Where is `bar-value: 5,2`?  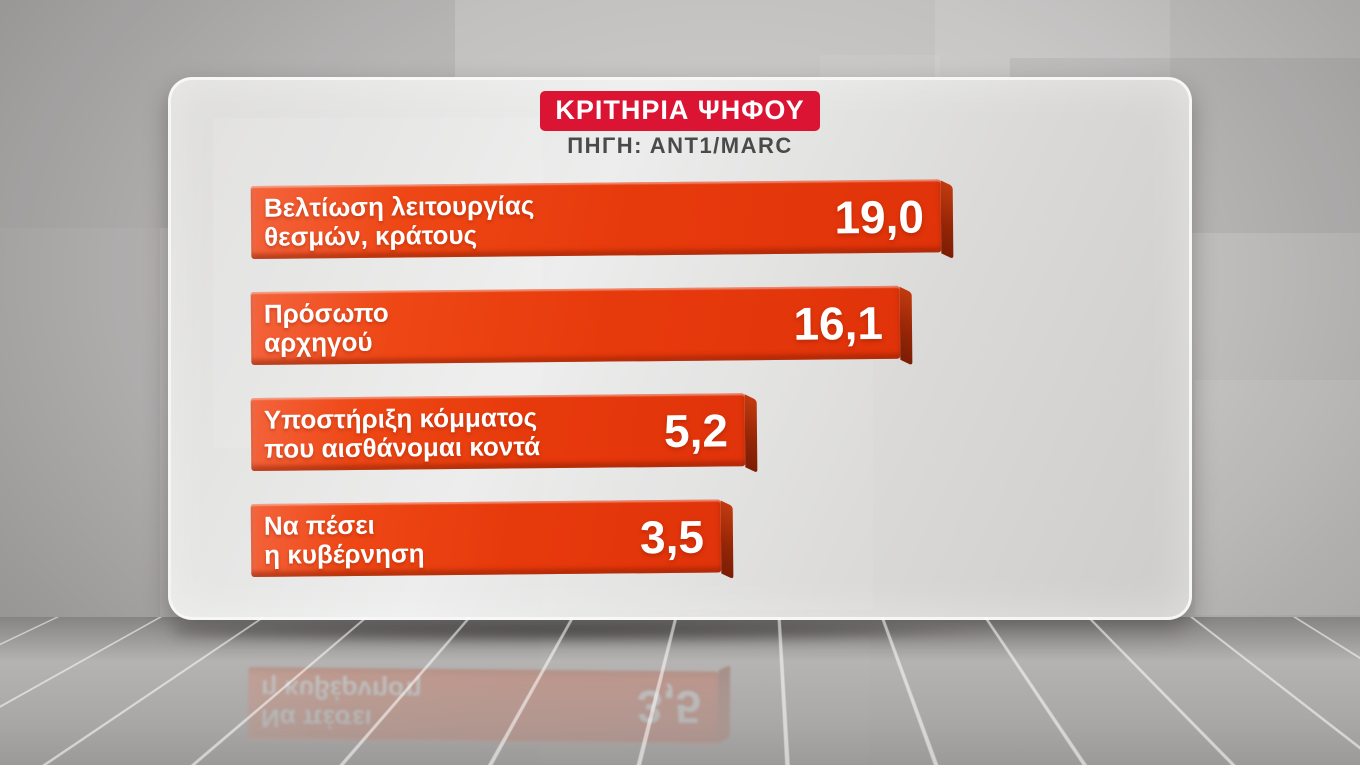
bar-value: 5,2 is located at coordinates (696, 430).